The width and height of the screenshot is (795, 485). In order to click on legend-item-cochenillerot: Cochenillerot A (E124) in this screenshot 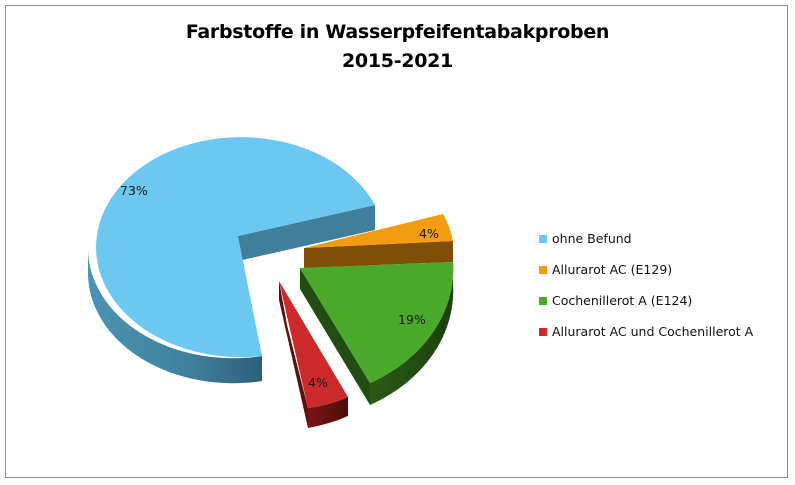, I will do `click(646, 300)`.